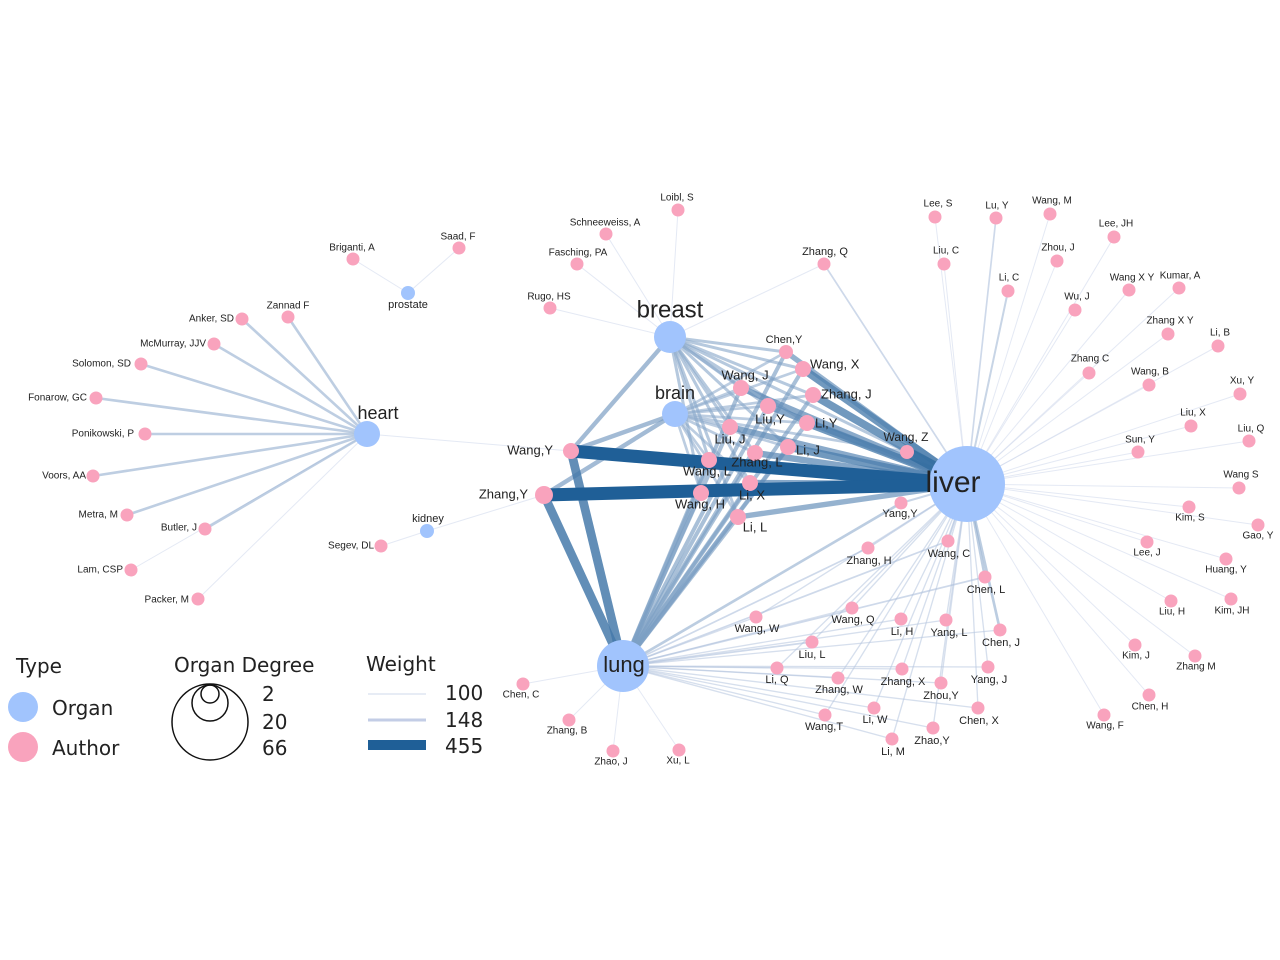 Image resolution: width=1280 pixels, height=960 pixels. I want to click on author-node-a51, so click(1240, 394).